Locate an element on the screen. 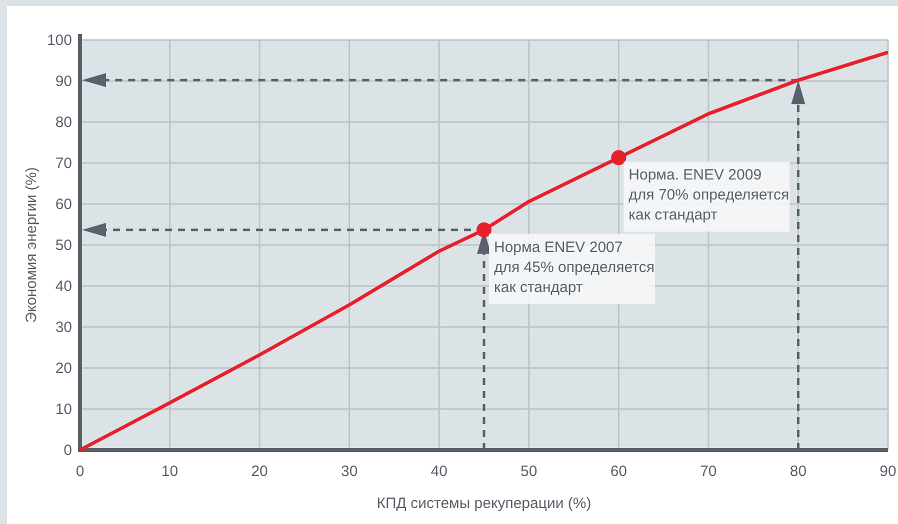  x-tick-label: 10 is located at coordinates (169, 471).